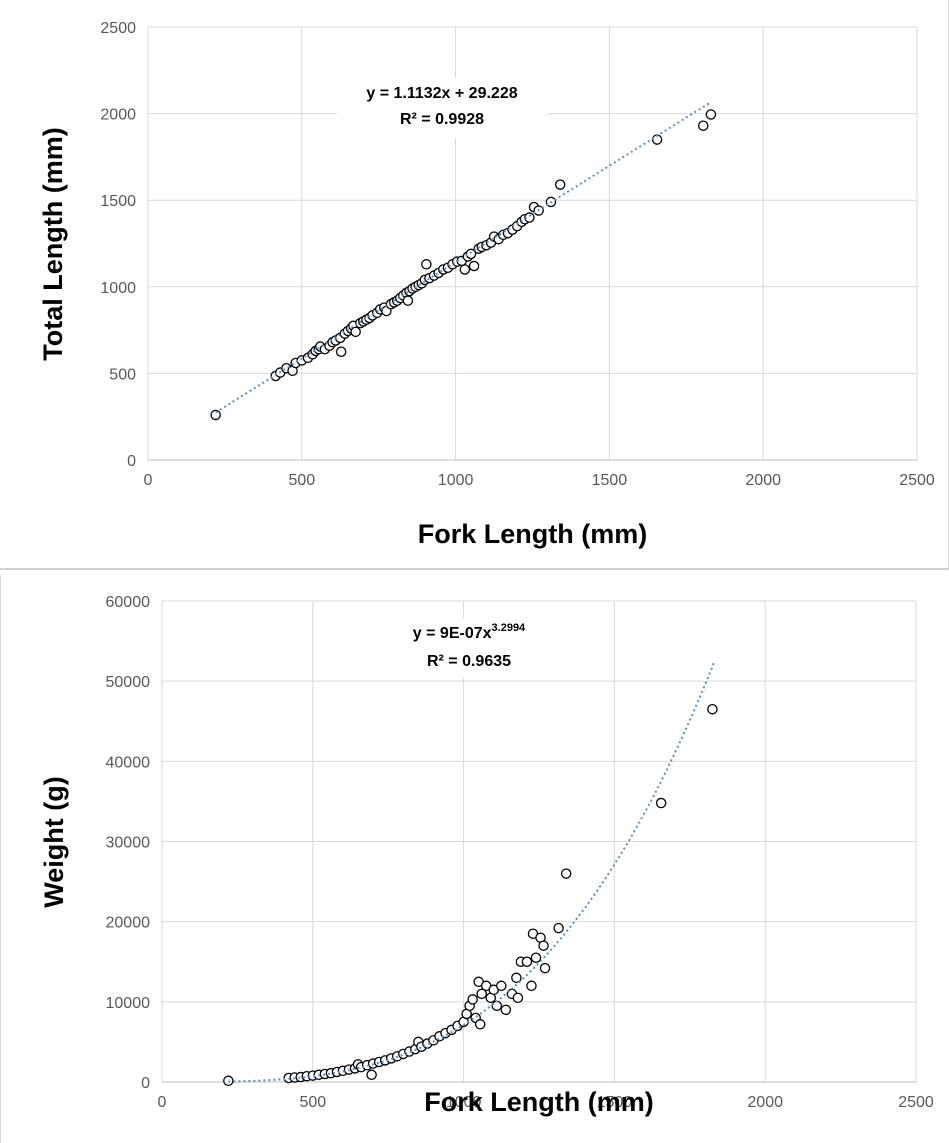 This screenshot has height=1143, width=949. I want to click on trendline-equation: y = 9E-07x3.2994, so click(469, 632).